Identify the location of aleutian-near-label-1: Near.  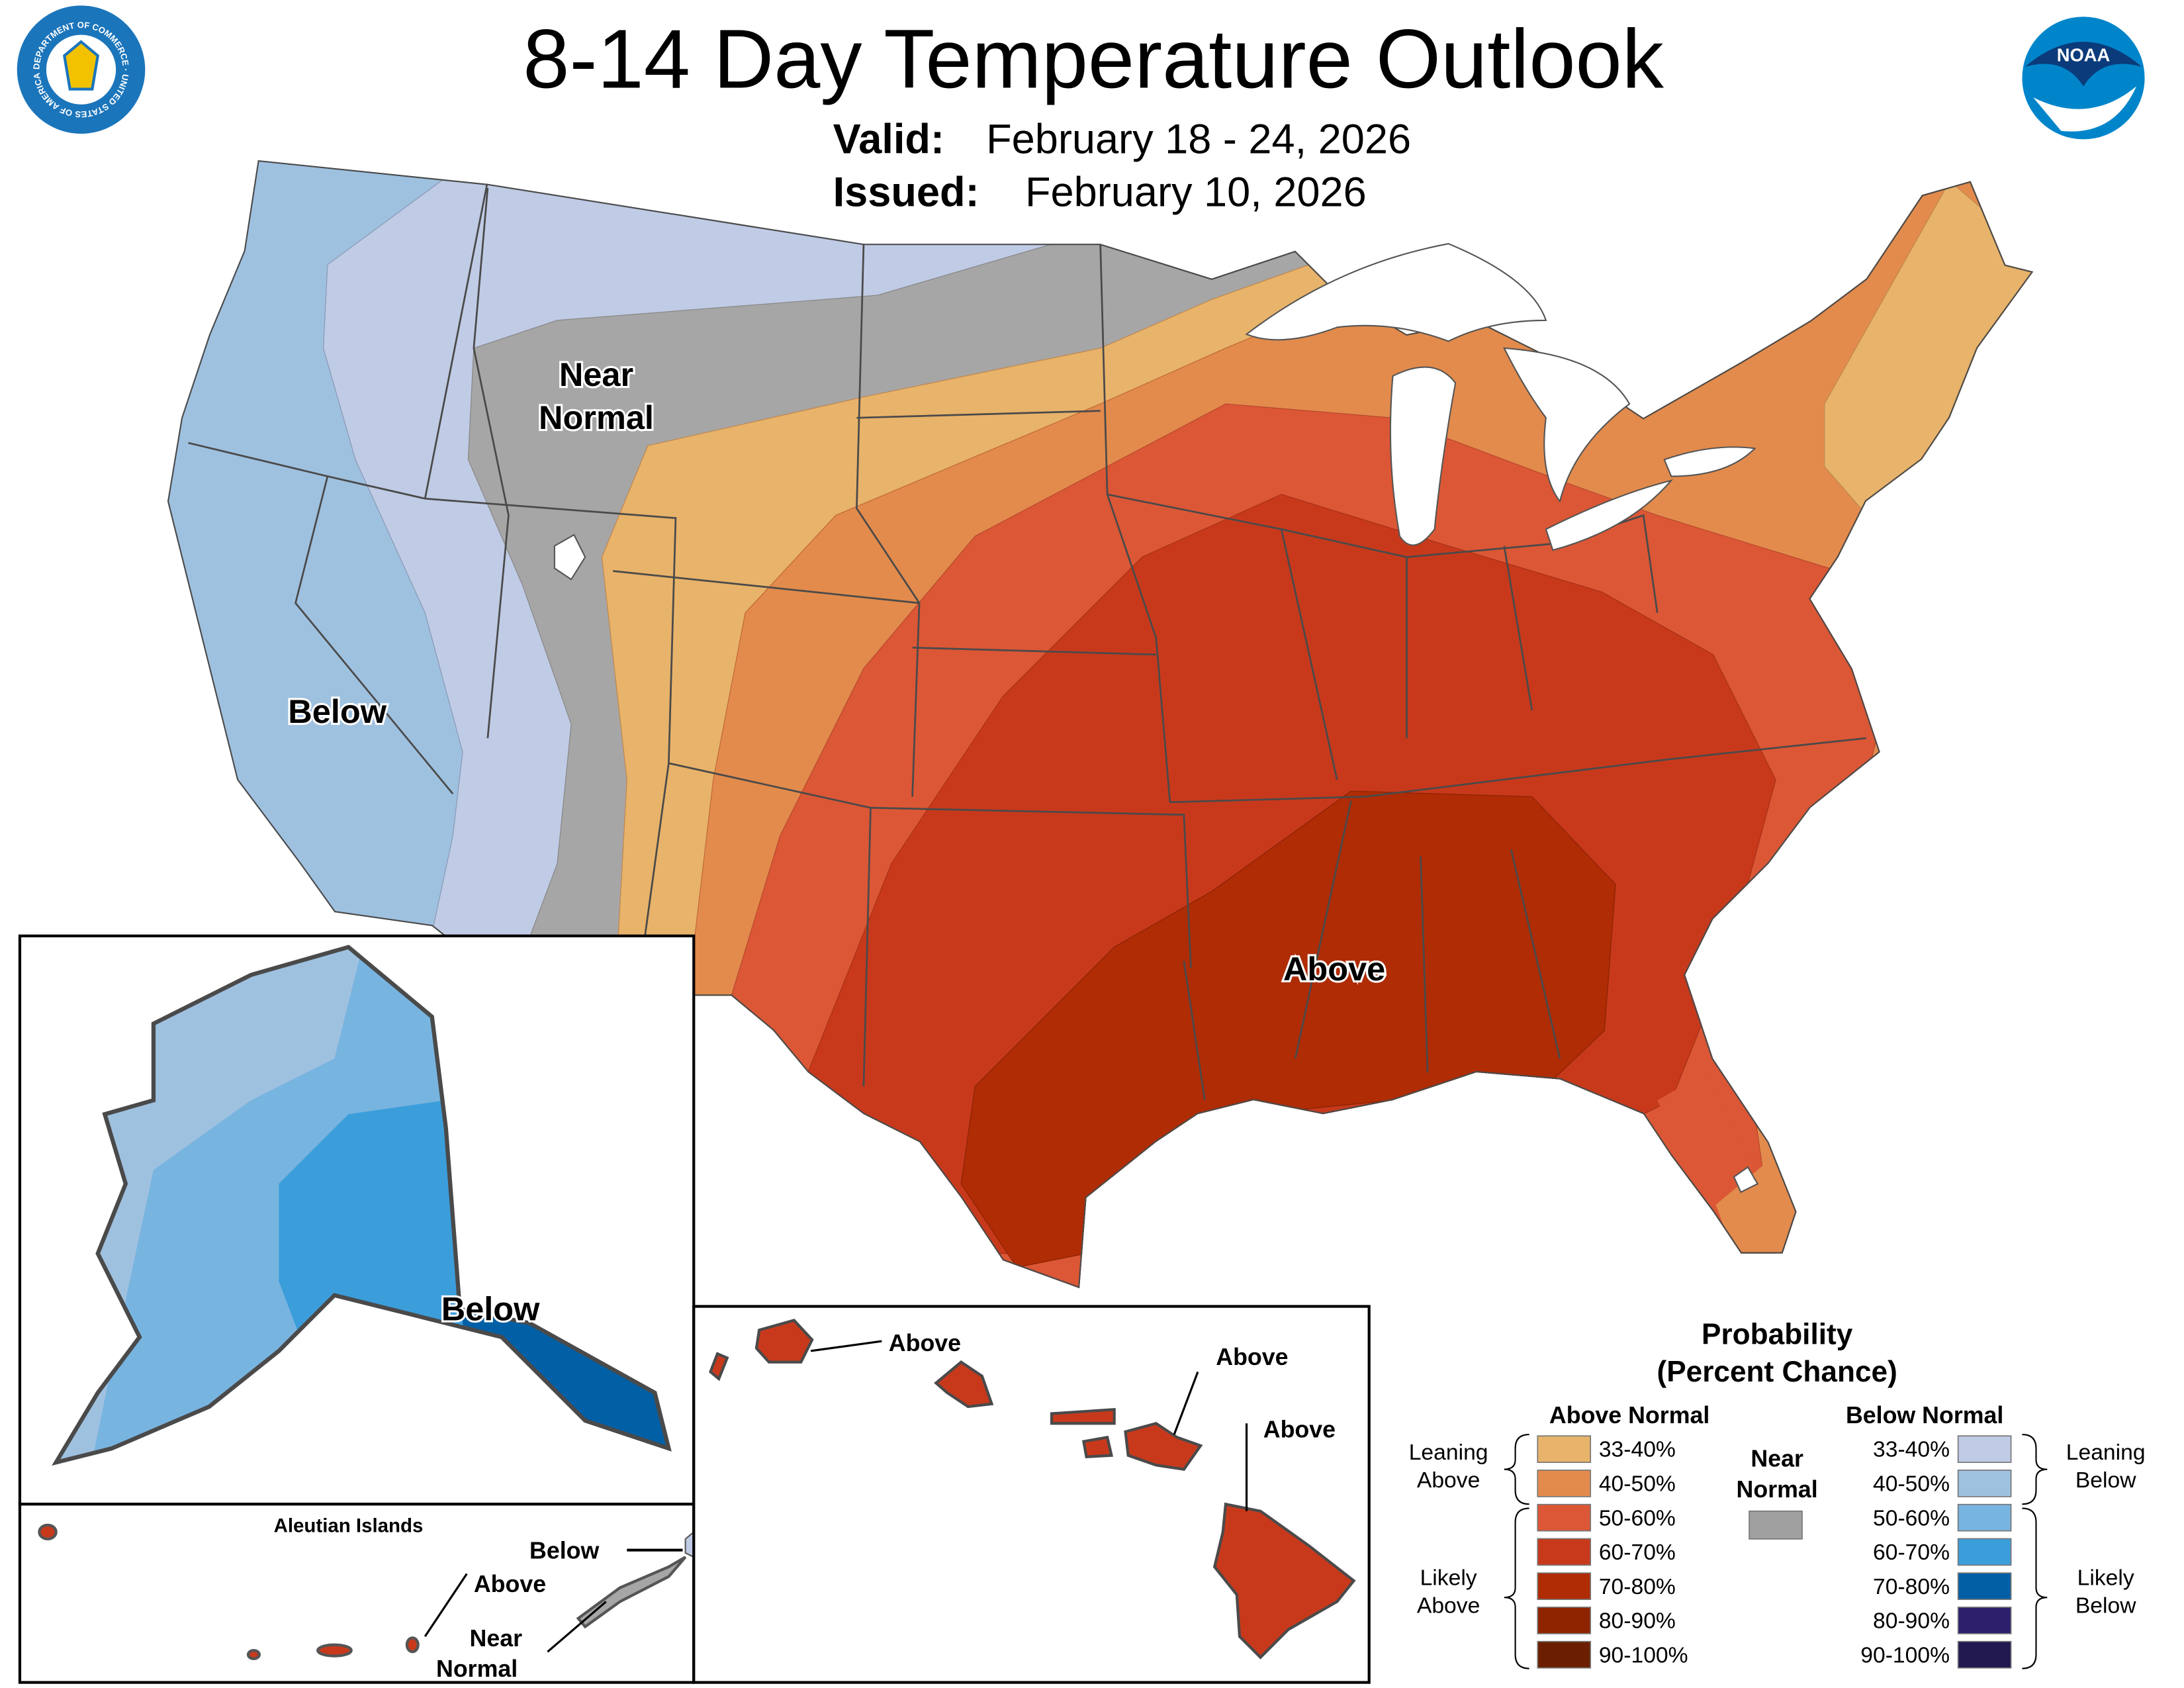
(496, 1638).